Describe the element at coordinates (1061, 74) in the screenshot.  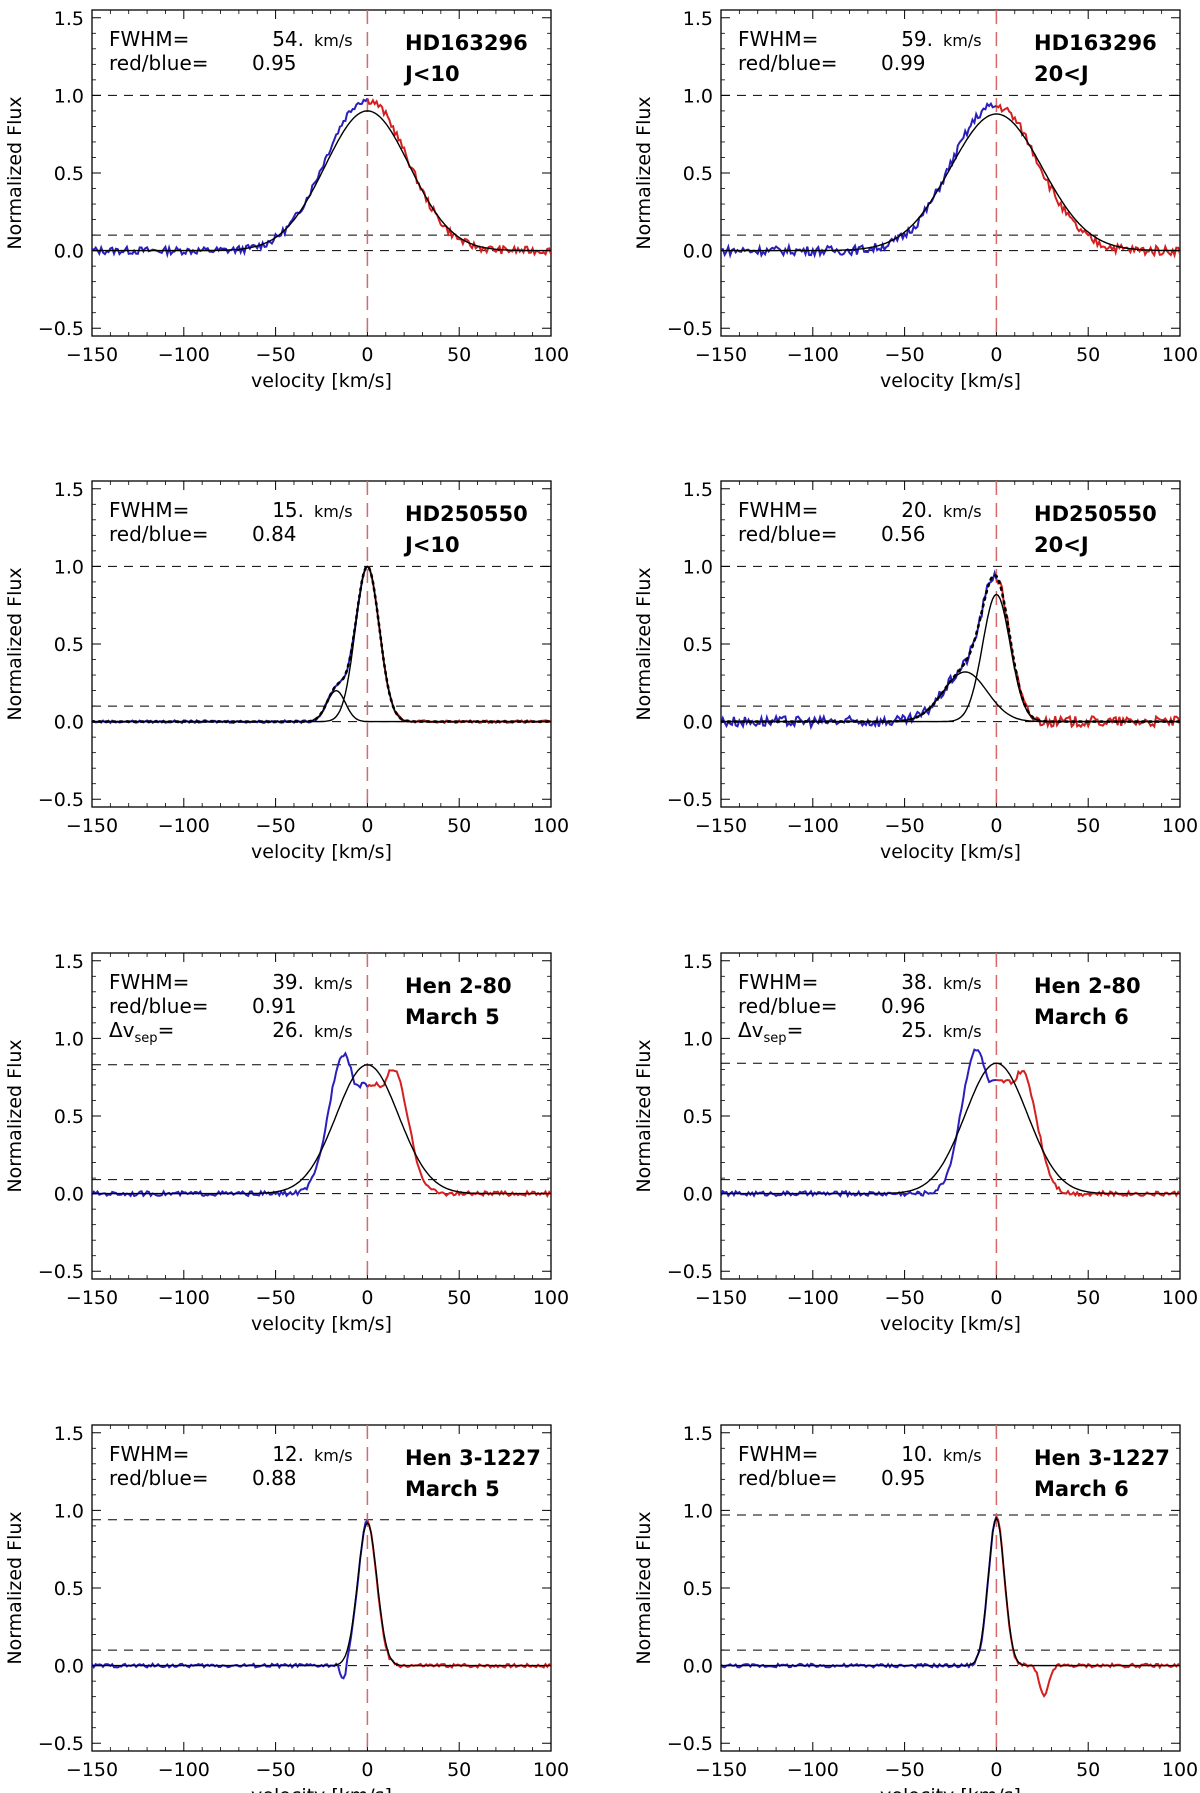
I see `epoch-label: 20<J` at that location.